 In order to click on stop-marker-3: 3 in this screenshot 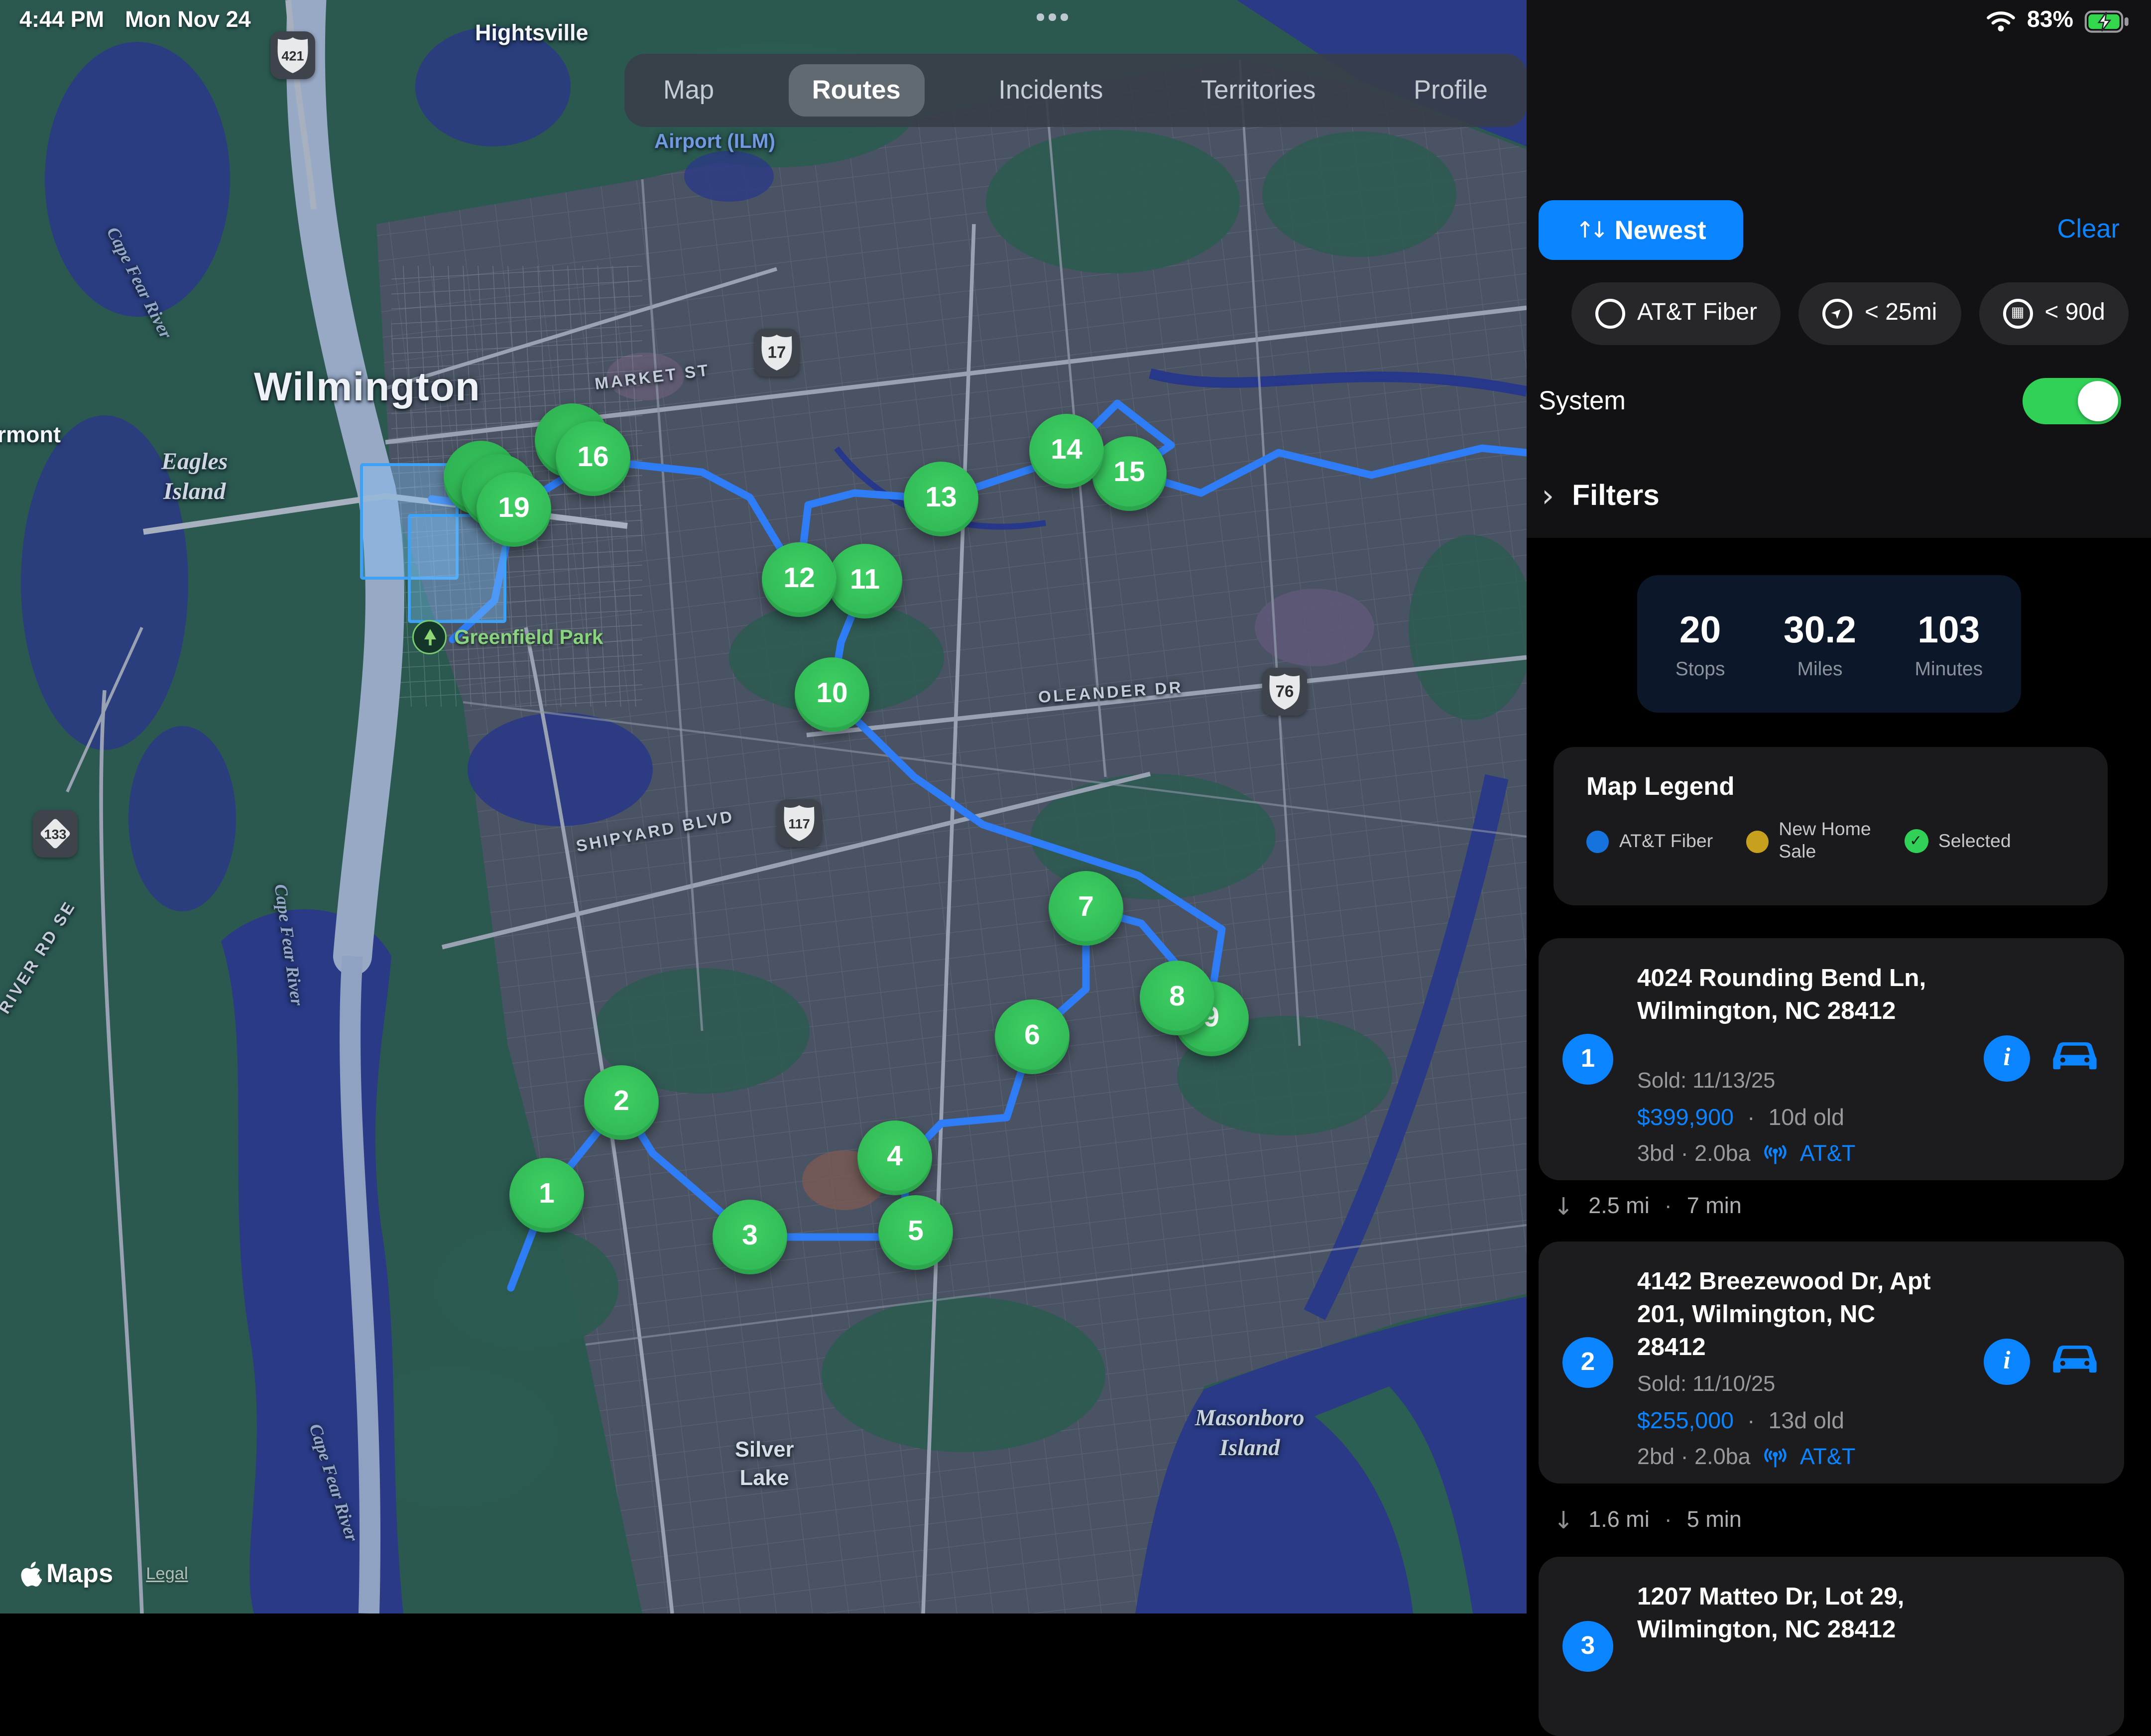, I will do `click(750, 1237)`.